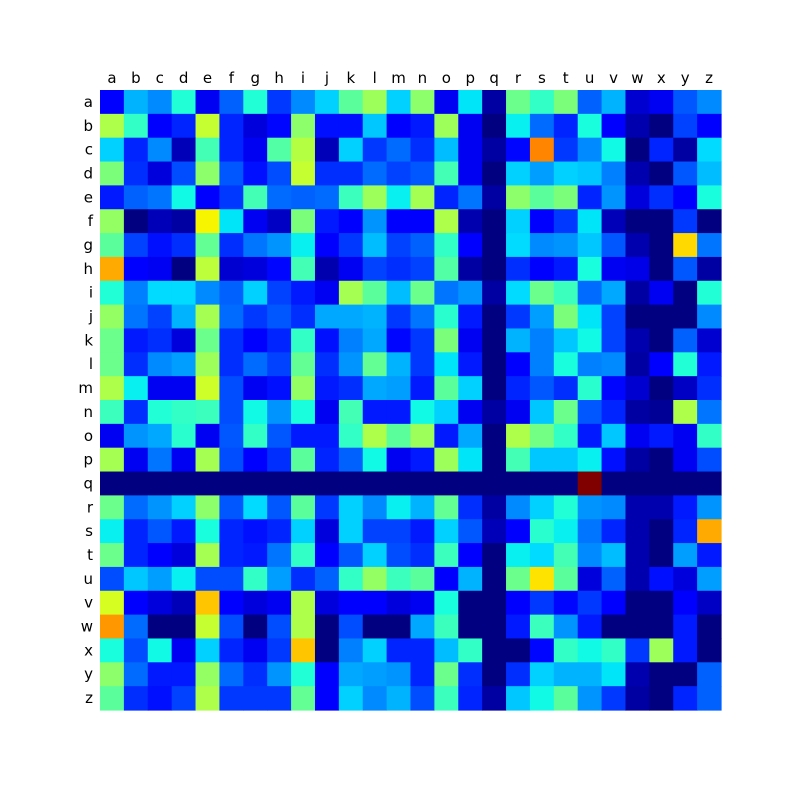 The height and width of the screenshot is (800, 800). Describe the element at coordinates (351, 507) in the screenshot. I see `heatmap-cell-r-k` at that location.